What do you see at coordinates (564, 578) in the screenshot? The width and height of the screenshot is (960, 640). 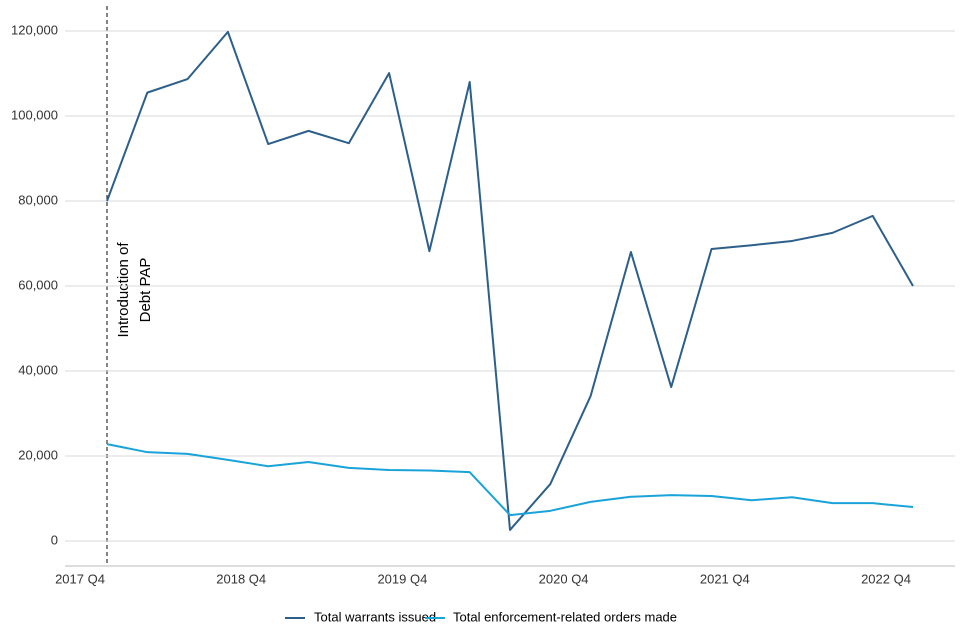 I see `x-tick-label: 2020 Q4` at bounding box center [564, 578].